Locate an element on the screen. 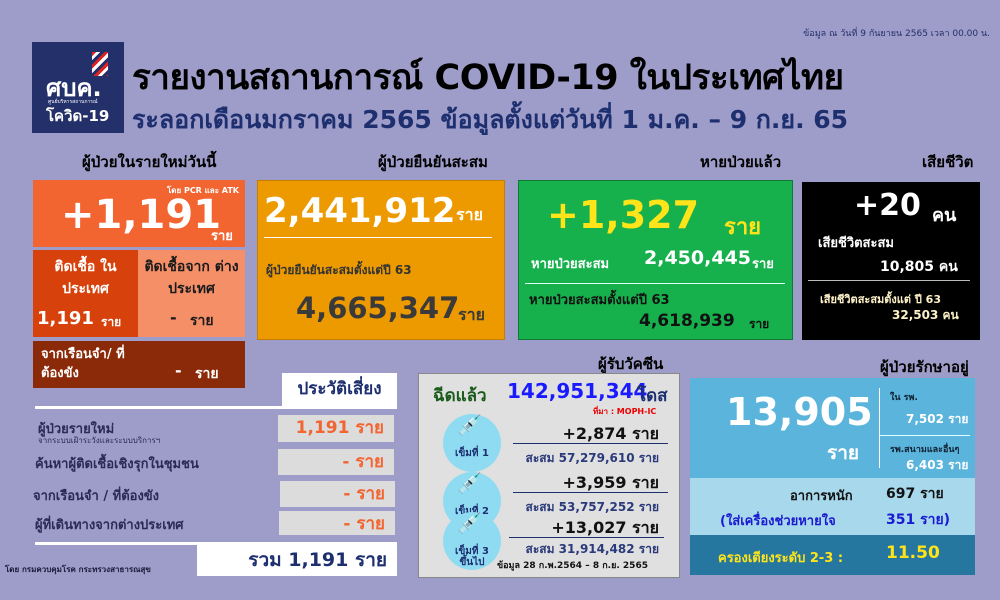 This screenshot has width=1000, height=600. treatment-heading: ผู้ป่วยรักษาอยู่ is located at coordinates (924, 367).